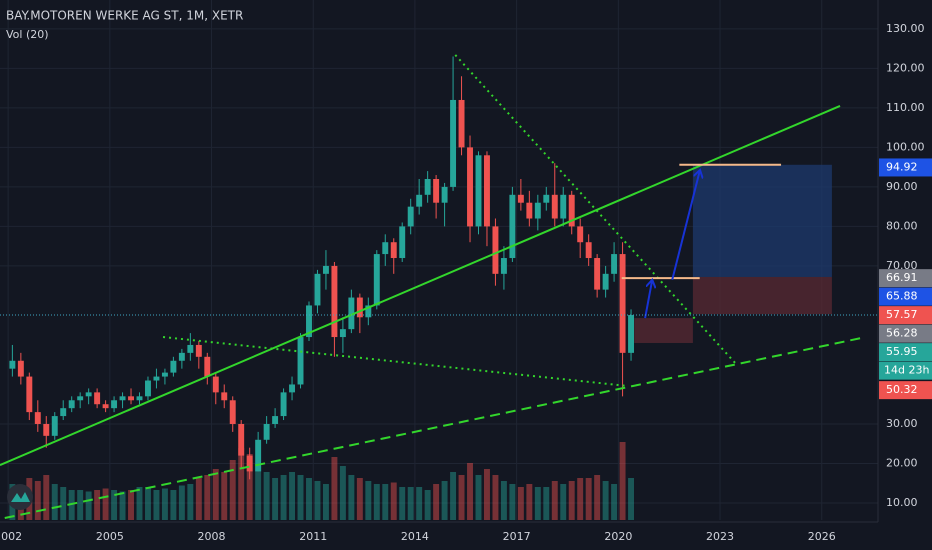 The width and height of the screenshot is (932, 550). What do you see at coordinates (902, 314) in the screenshot?
I see `price-badge-label: 57.57` at bounding box center [902, 314].